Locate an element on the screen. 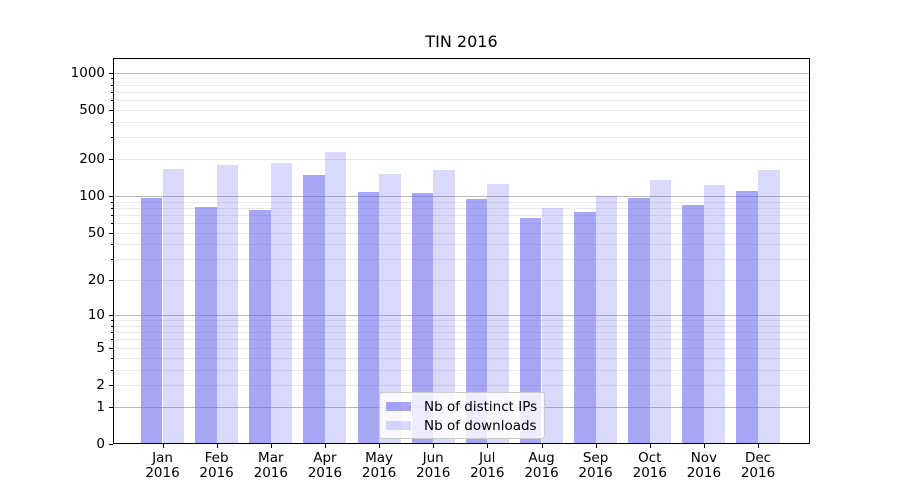  chart-title: TIN 2016 is located at coordinates (461, 41).